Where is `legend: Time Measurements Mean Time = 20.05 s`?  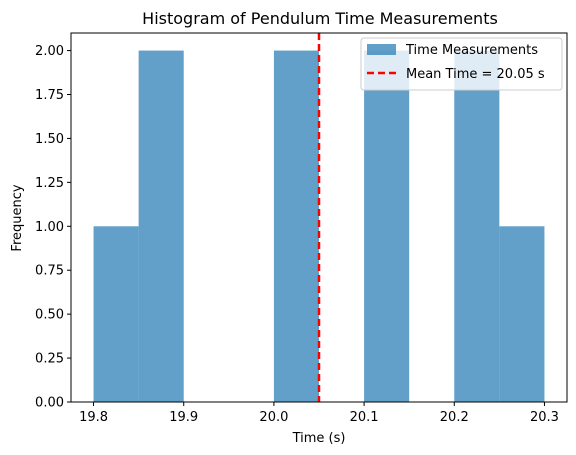
legend: Time Measurements Mean Time = 20.05 s is located at coordinates (461, 64).